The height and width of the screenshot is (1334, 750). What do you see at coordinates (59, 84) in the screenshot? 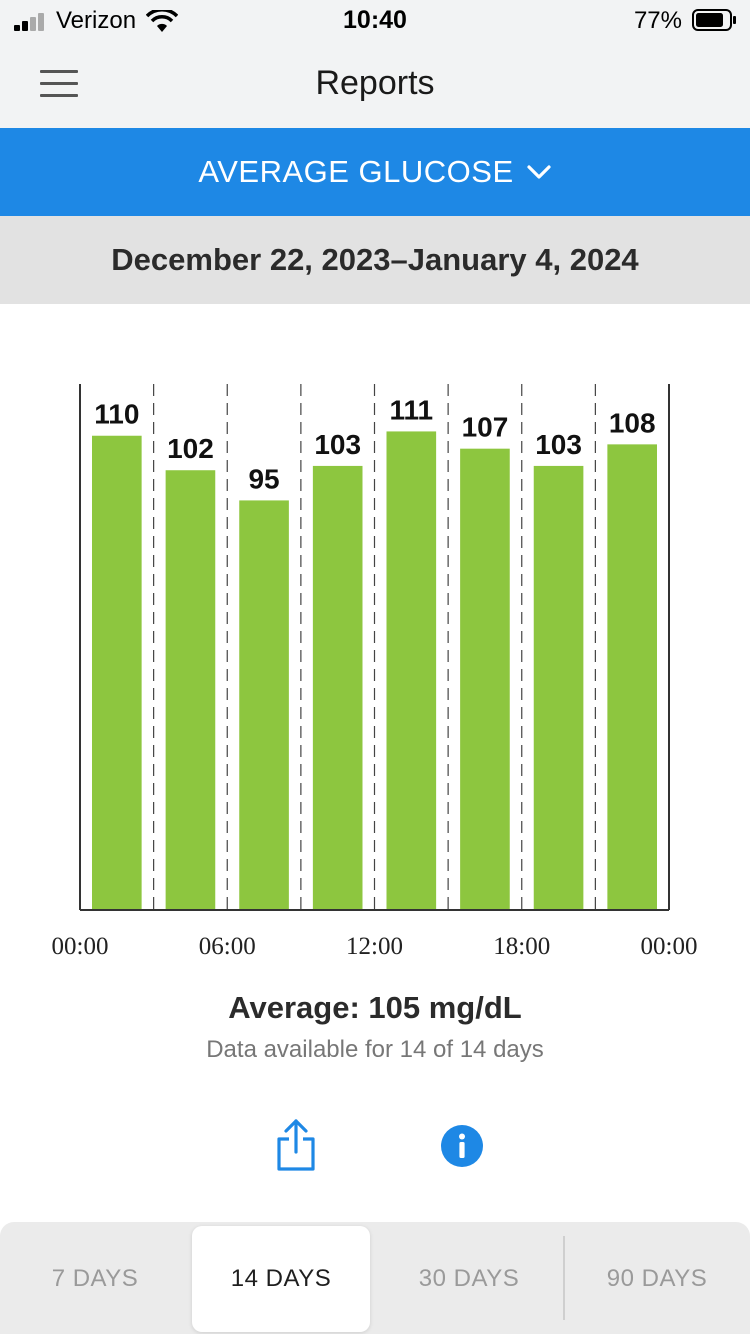
I see `hamburger-menu-icon` at bounding box center [59, 84].